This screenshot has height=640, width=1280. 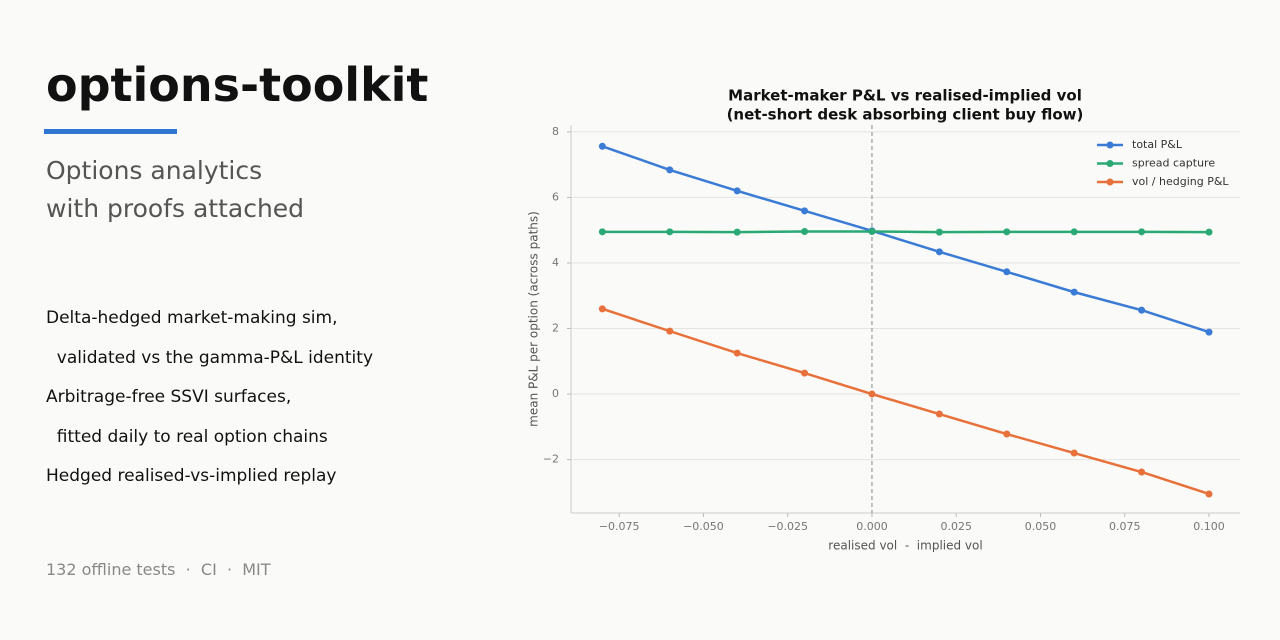 What do you see at coordinates (905, 546) in the screenshot?
I see `x-axis-label: realised vol - implied vol` at bounding box center [905, 546].